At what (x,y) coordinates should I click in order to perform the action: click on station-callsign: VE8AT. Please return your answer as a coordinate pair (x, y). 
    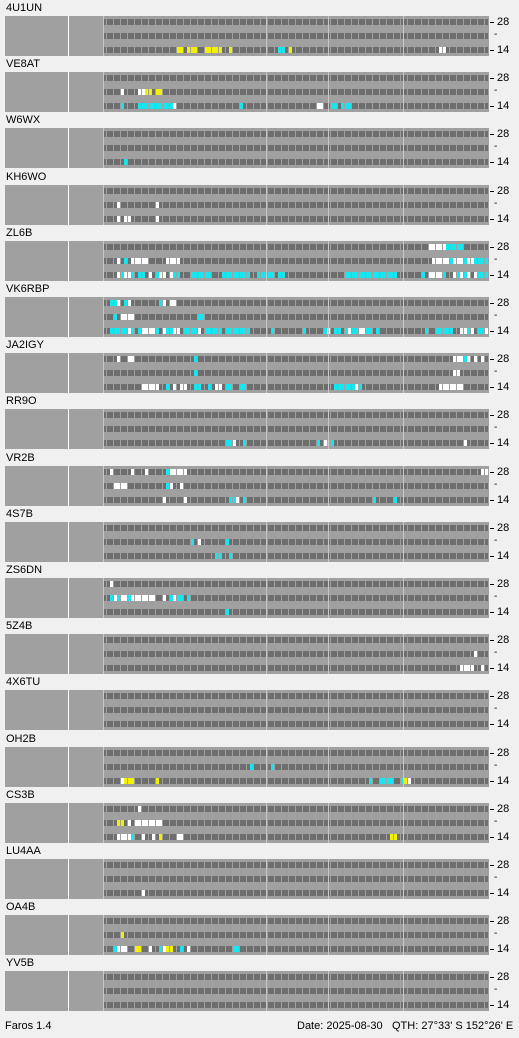
    Looking at the image, I should click on (23, 64).